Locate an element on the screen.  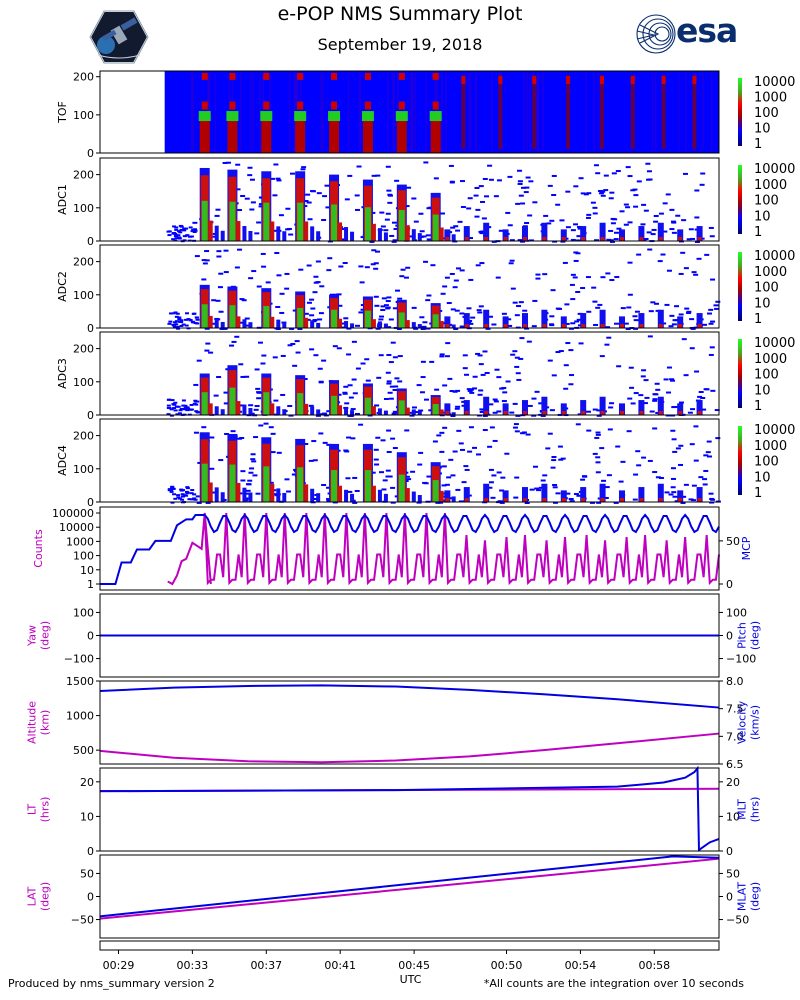
lat-line is located at coordinates (409, 888).